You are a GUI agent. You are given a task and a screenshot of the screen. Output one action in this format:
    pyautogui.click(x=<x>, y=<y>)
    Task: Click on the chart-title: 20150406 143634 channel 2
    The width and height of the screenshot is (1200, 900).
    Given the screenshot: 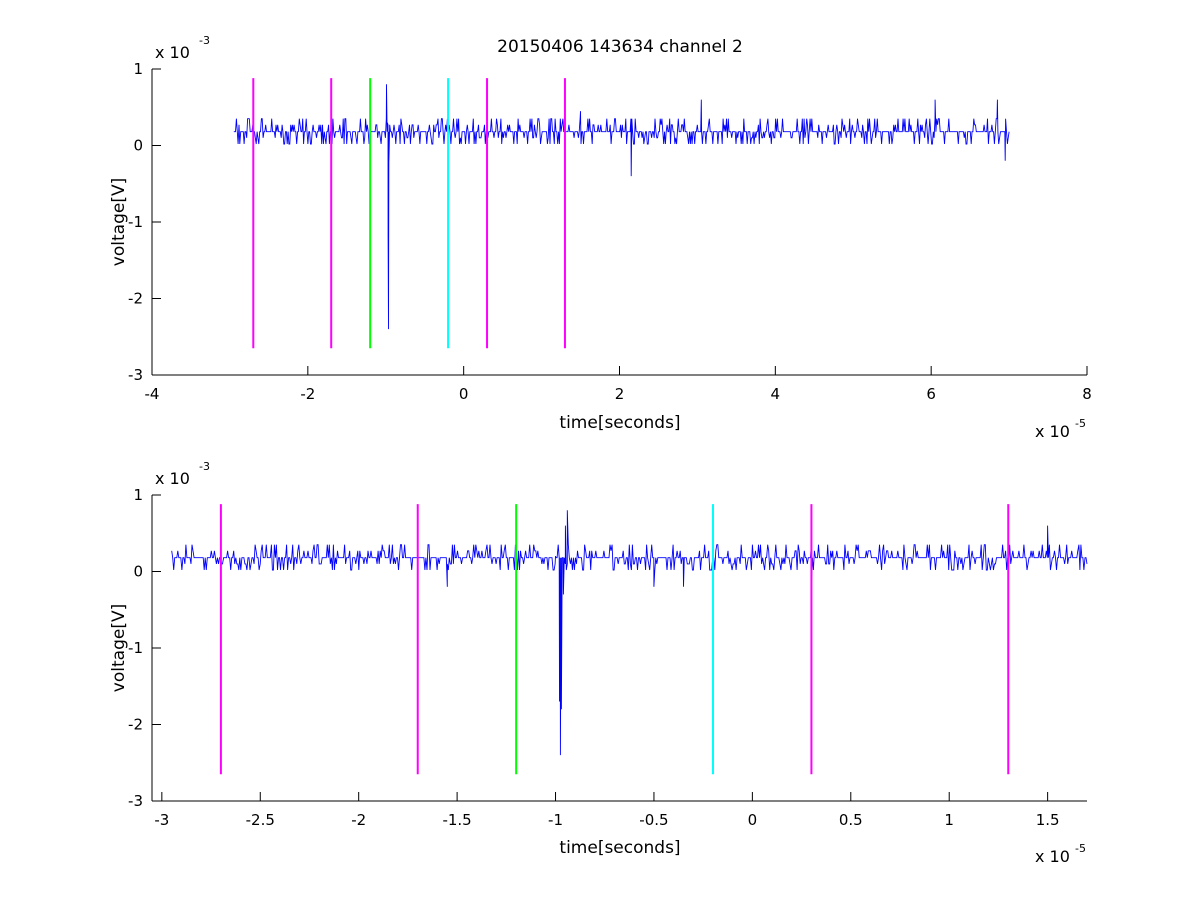 What is the action you would take?
    pyautogui.click(x=620, y=47)
    